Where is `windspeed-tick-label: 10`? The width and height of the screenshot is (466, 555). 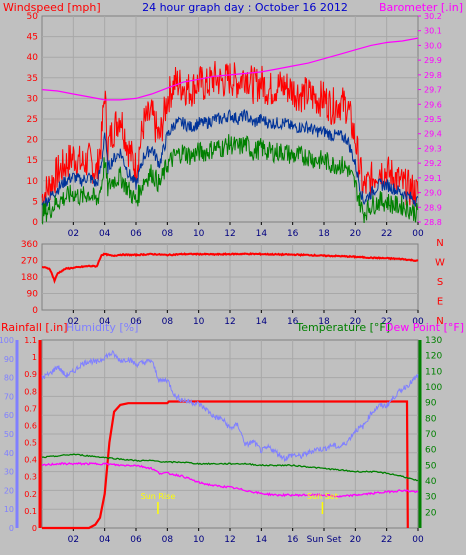 windspeed-tick-label: 10 is located at coordinates (33, 182).